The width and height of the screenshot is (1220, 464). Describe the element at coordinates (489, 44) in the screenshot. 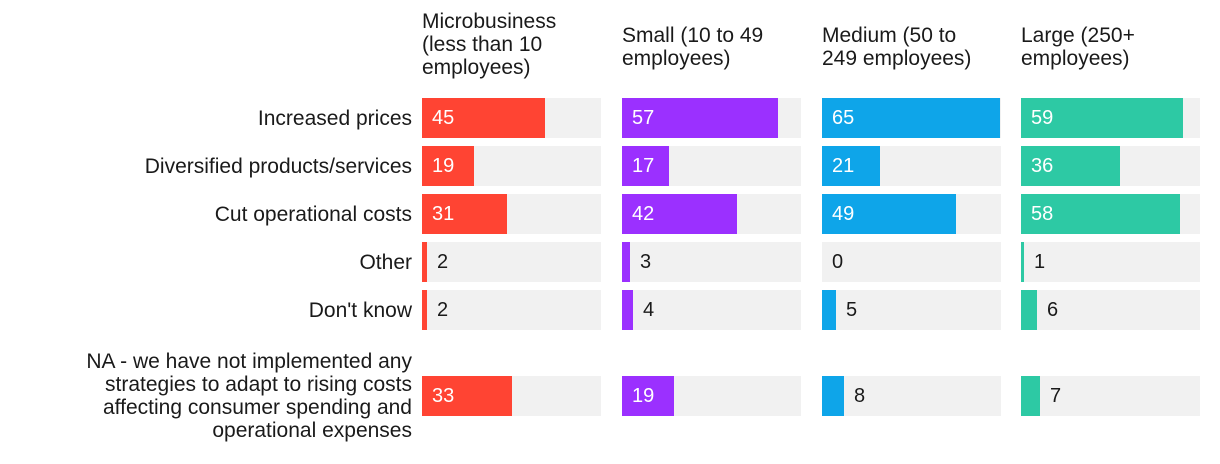

I see `series-header: Microbusiness (less than 10 employees)` at that location.